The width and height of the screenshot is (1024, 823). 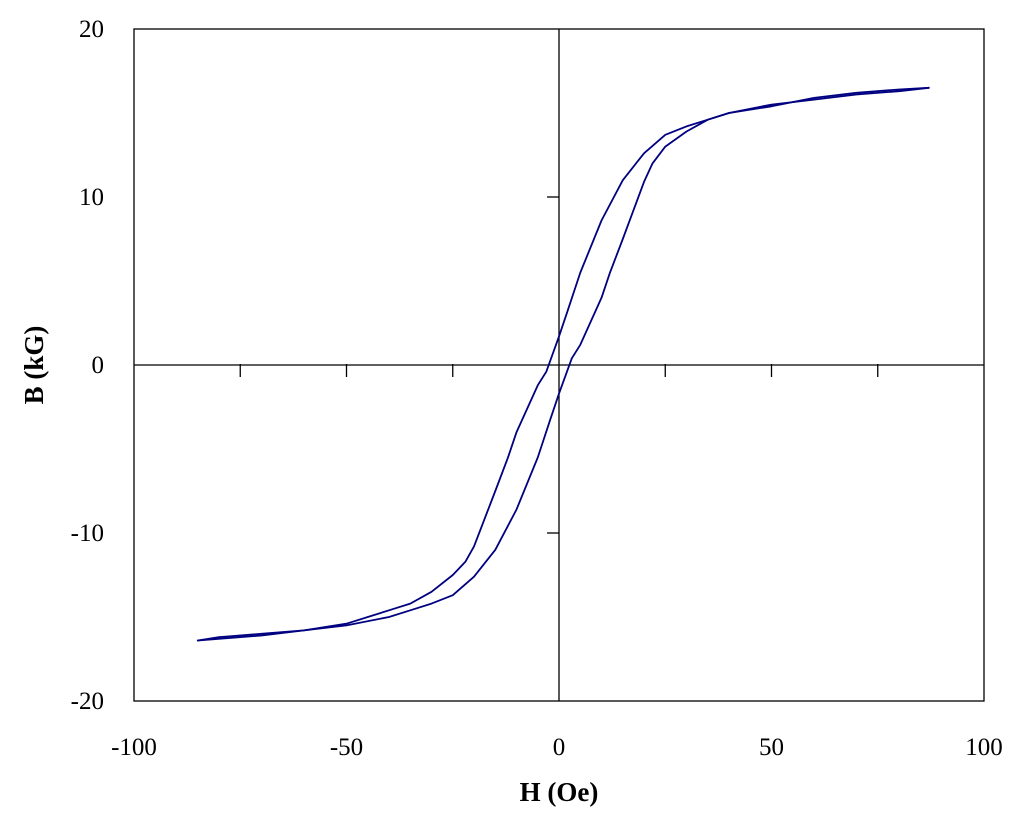 I want to click on x-tick-label: 100, so click(x=984, y=747).